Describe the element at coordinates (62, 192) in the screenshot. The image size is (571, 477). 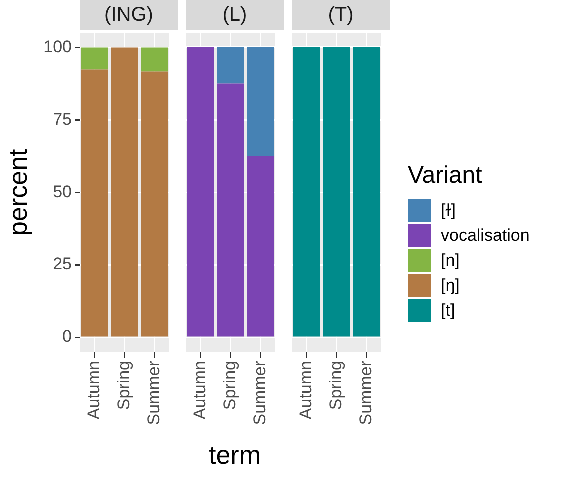
I see `y-tick-label: 50` at that location.